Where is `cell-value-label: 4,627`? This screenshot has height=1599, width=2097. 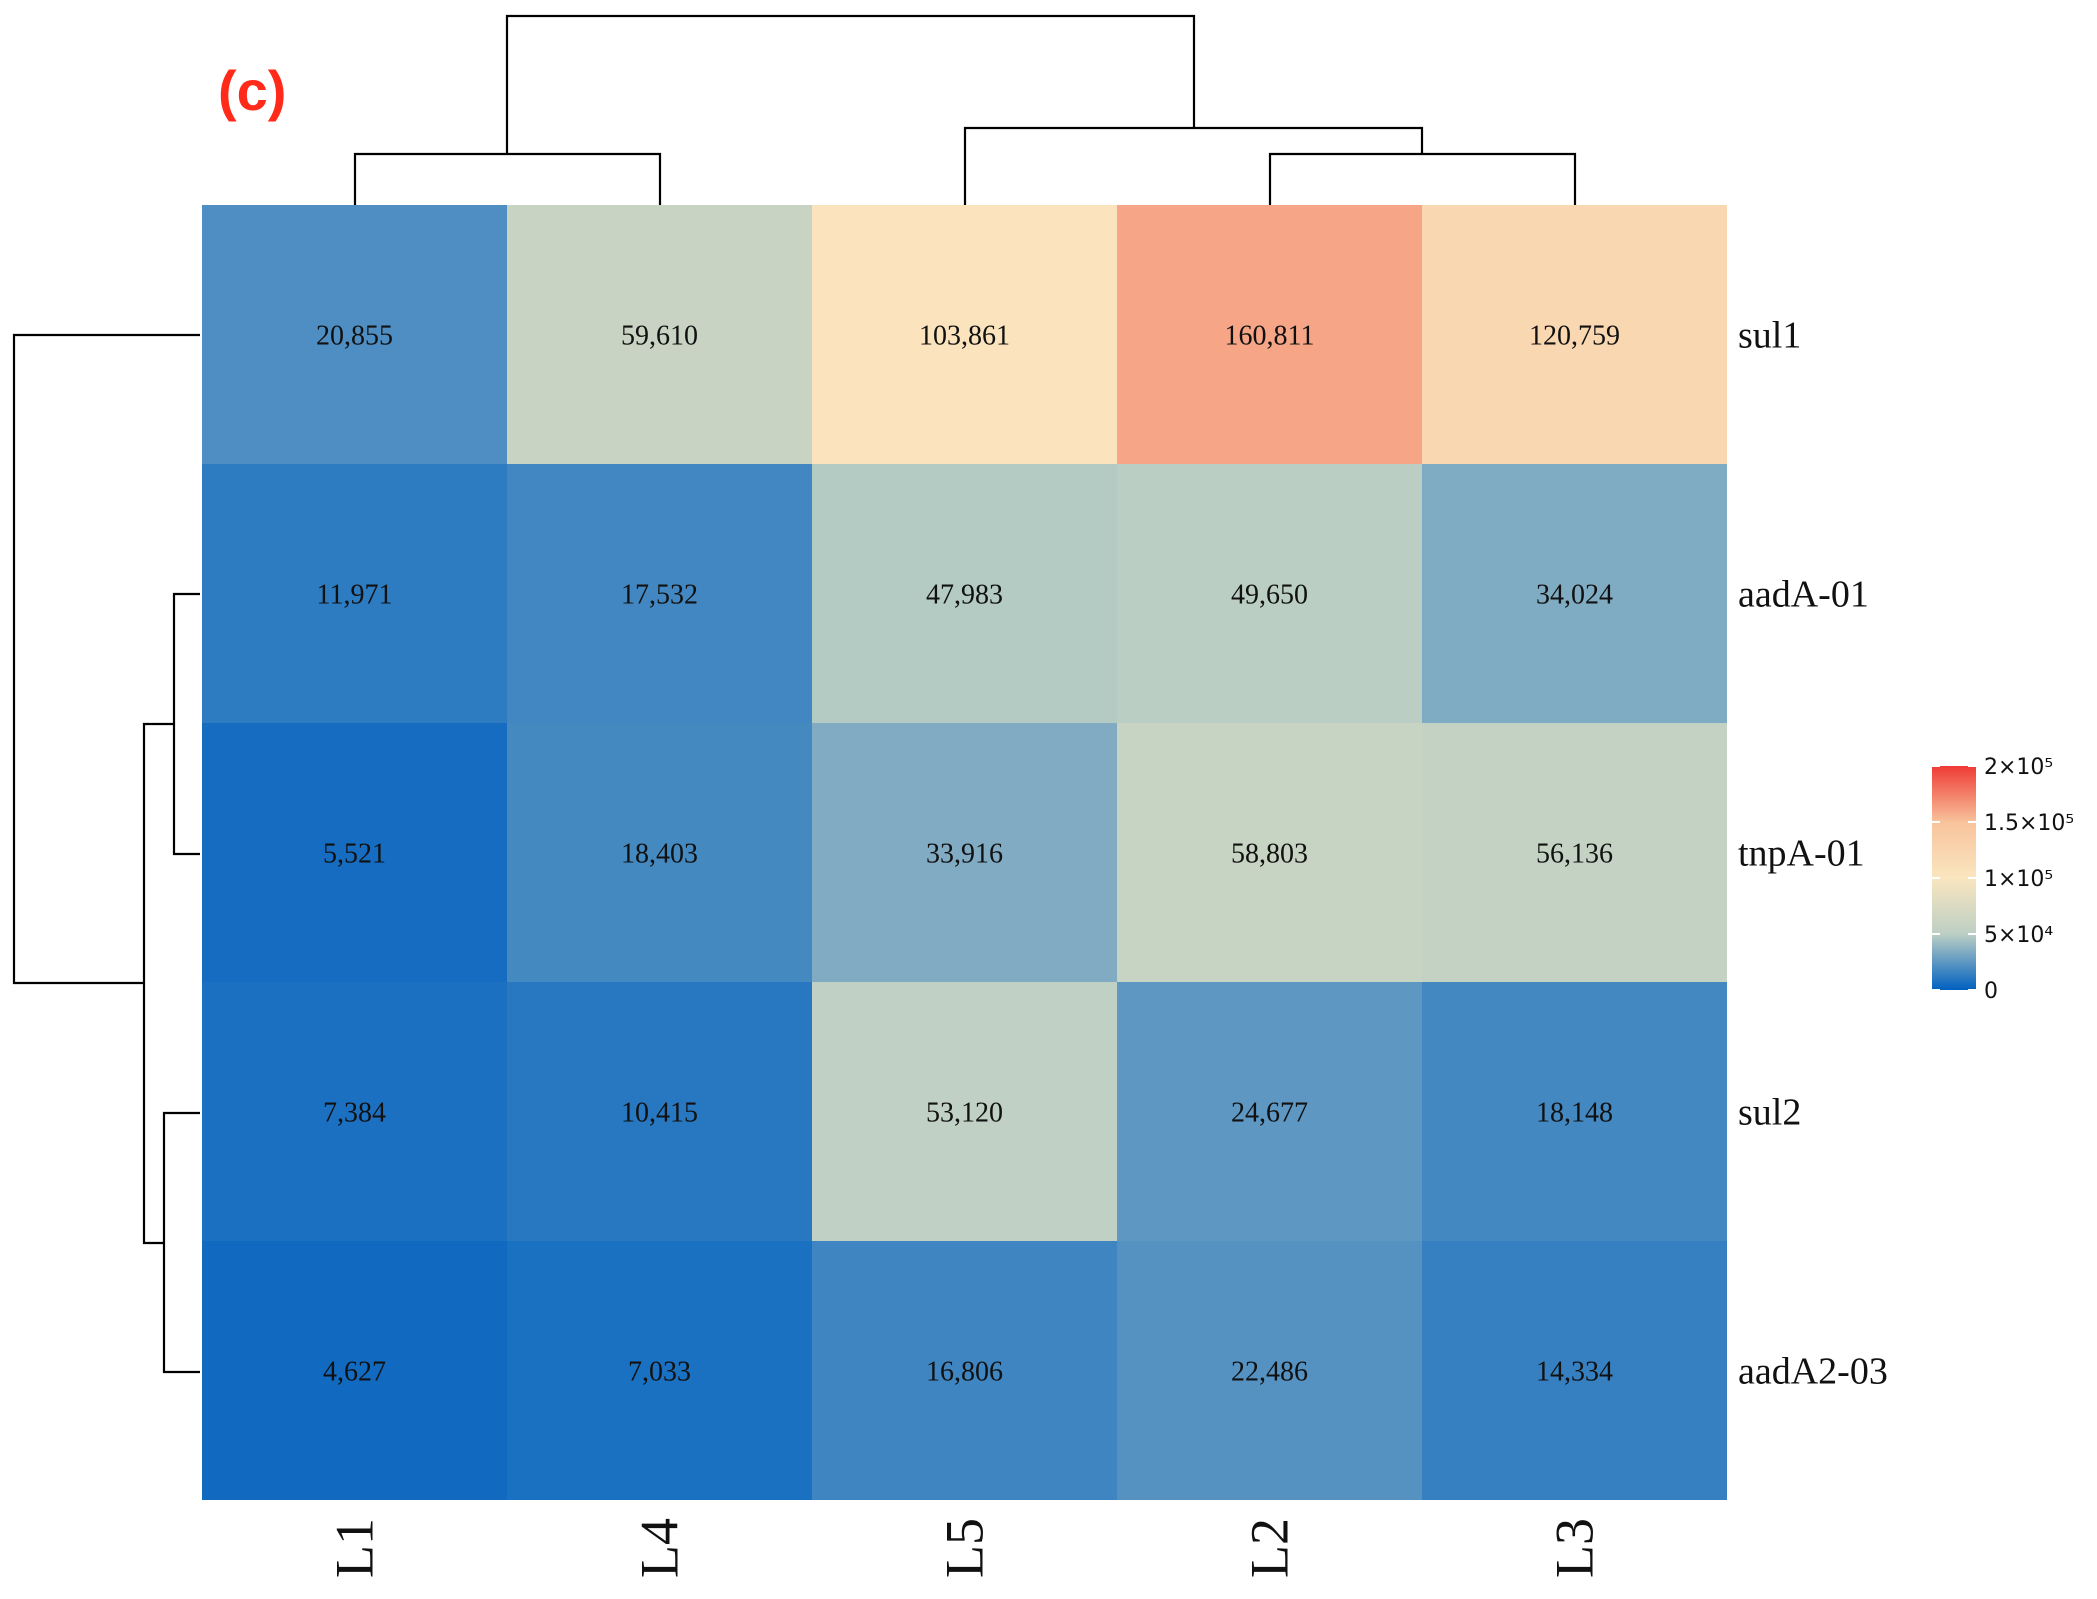 cell-value-label: 4,627 is located at coordinates (354, 1372).